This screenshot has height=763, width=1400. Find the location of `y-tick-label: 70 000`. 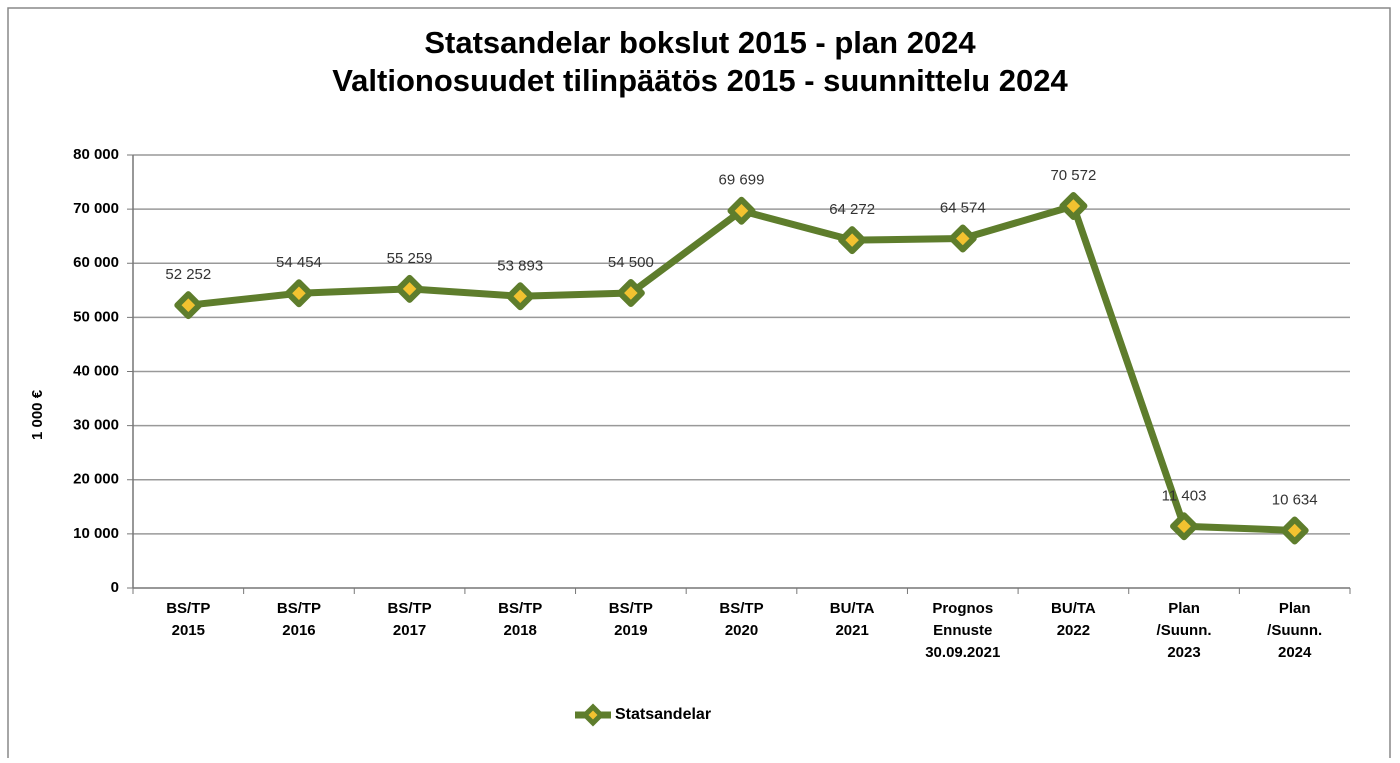

y-tick-label: 70 000 is located at coordinates (96, 208).